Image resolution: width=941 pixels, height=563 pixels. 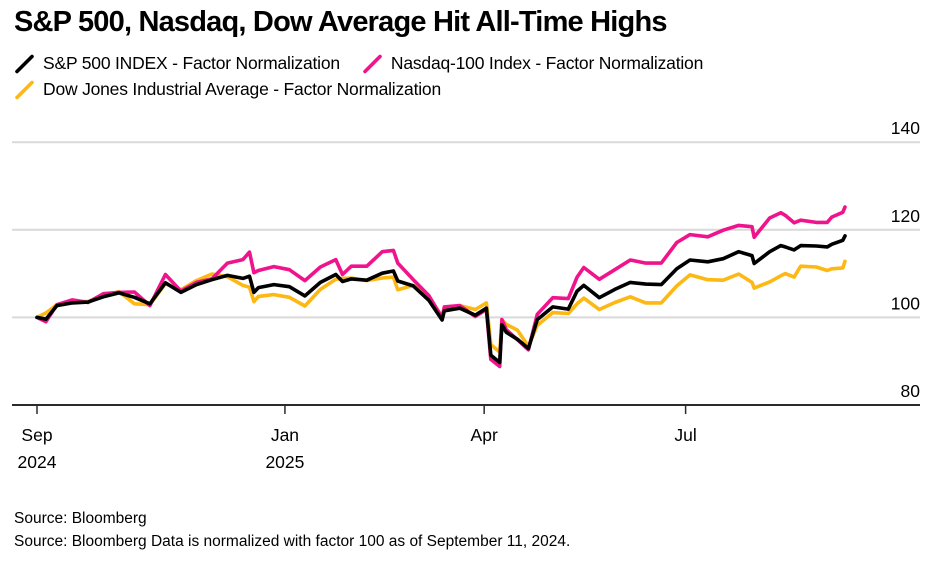 What do you see at coordinates (36, 435) in the screenshot?
I see `x-axis-label-sep: Sep` at bounding box center [36, 435].